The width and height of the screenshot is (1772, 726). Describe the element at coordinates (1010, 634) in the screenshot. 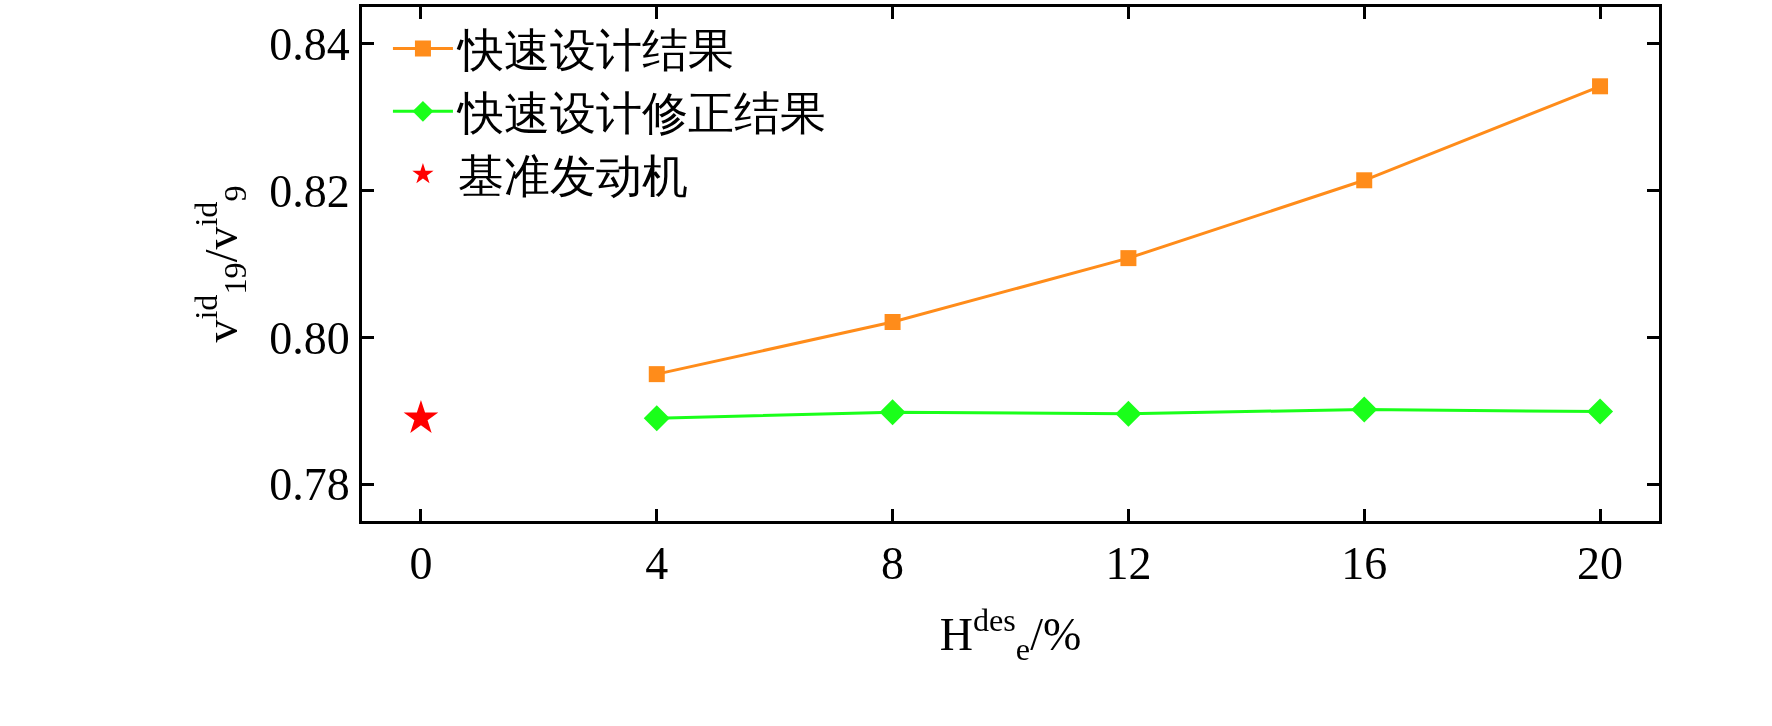

I see `x-axis-title: H$^{des}$$_{e}$/%` at that location.